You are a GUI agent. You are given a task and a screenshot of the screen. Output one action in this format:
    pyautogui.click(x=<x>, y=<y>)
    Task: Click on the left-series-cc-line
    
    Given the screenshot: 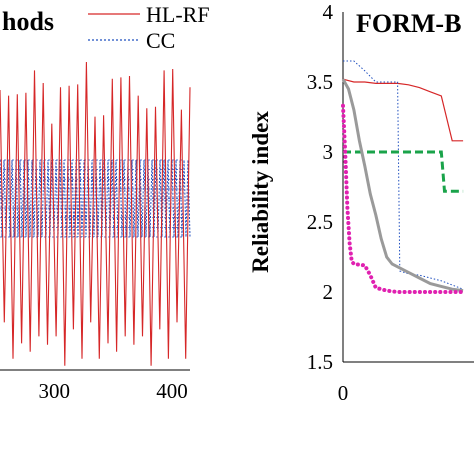 What is the action you would take?
    pyautogui.click(x=95, y=198)
    